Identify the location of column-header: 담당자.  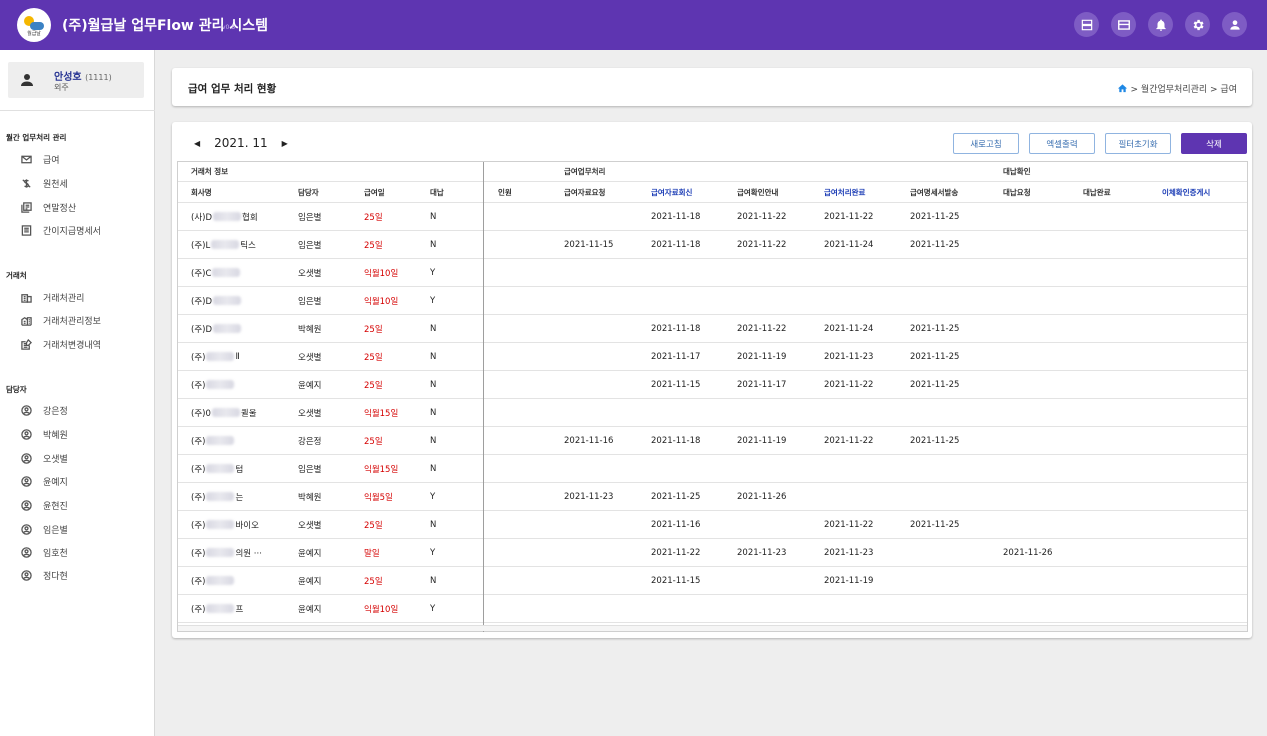
(308, 192).